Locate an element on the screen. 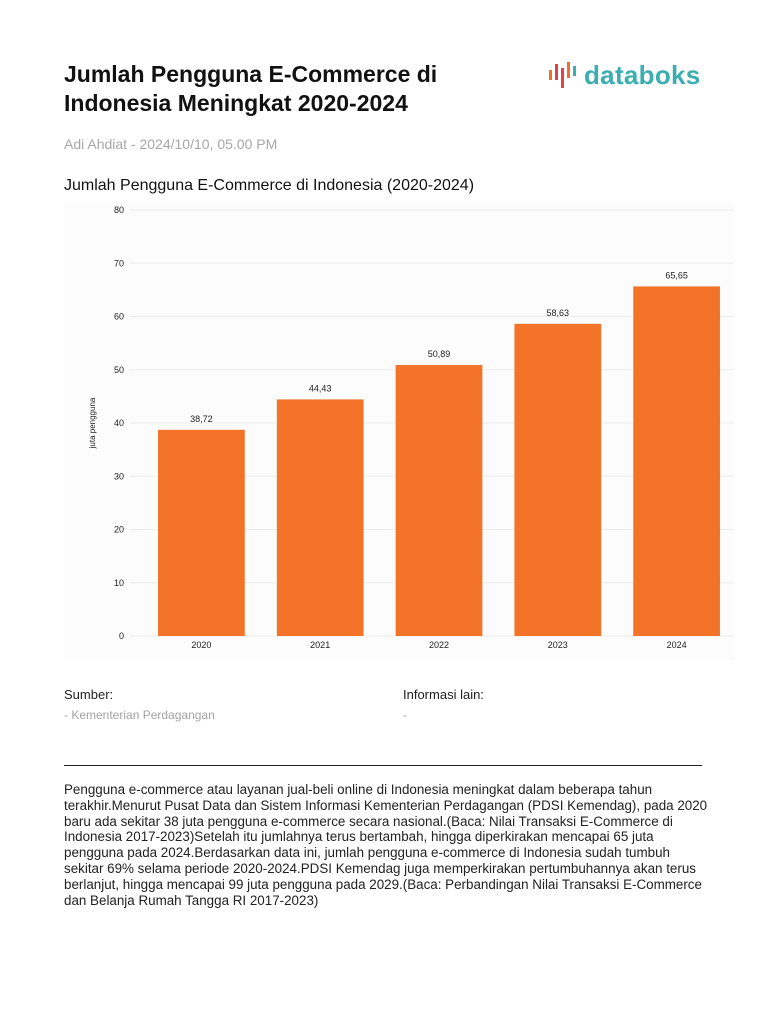  data-label: 58,63 is located at coordinates (558, 313).